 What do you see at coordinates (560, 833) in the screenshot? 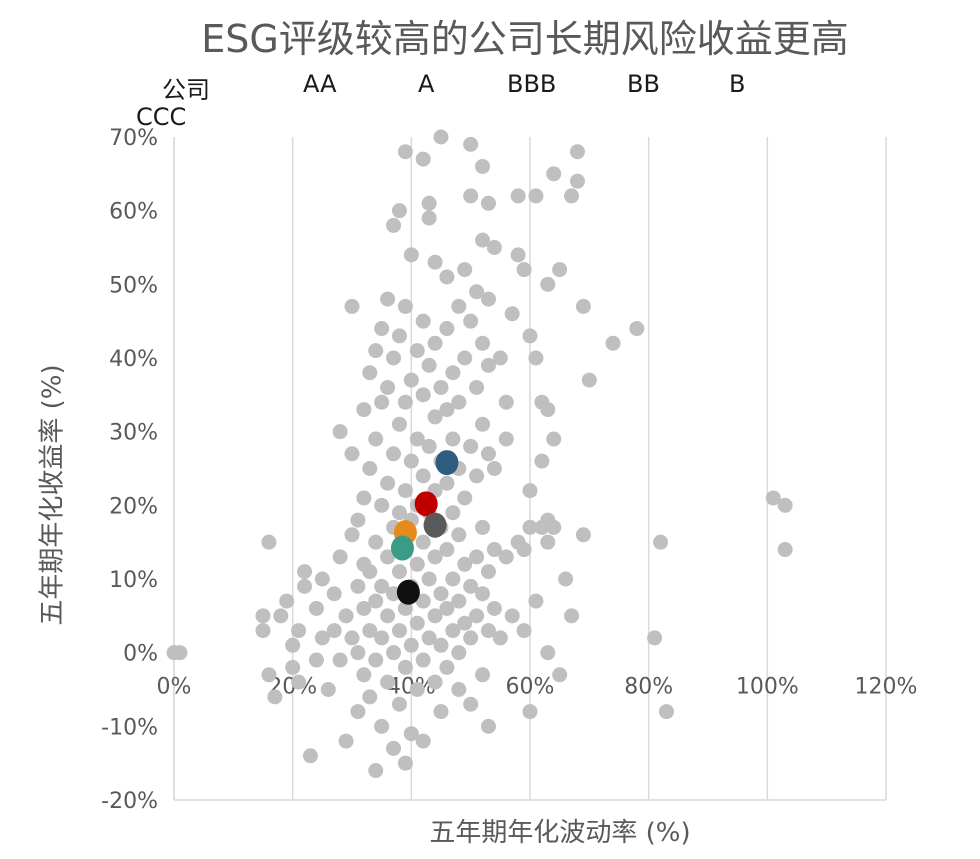
I see `x-axis-label: 五年期年化波动率 (%)` at bounding box center [560, 833].